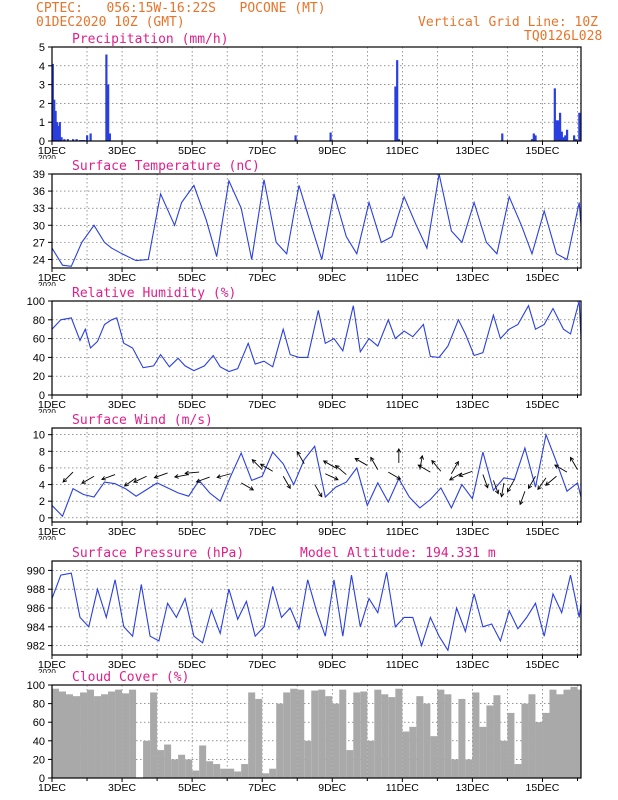 The height and width of the screenshot is (800, 618). What do you see at coordinates (316, 336) in the screenshot?
I see `rh-line` at bounding box center [316, 336].